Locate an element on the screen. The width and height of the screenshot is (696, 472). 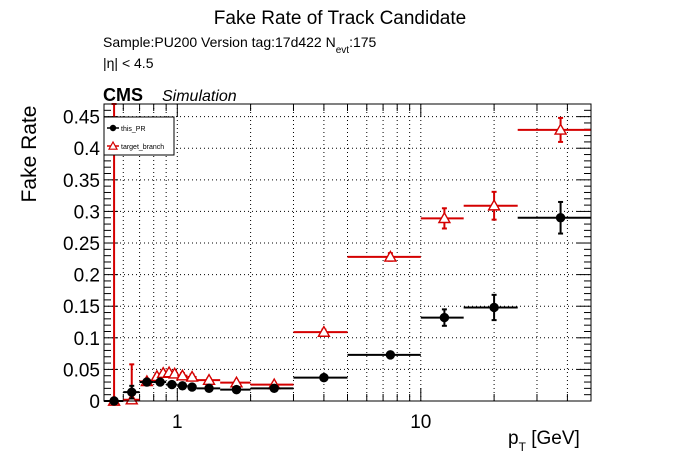
y-tick-label: 0.05 is located at coordinates (81, 370).